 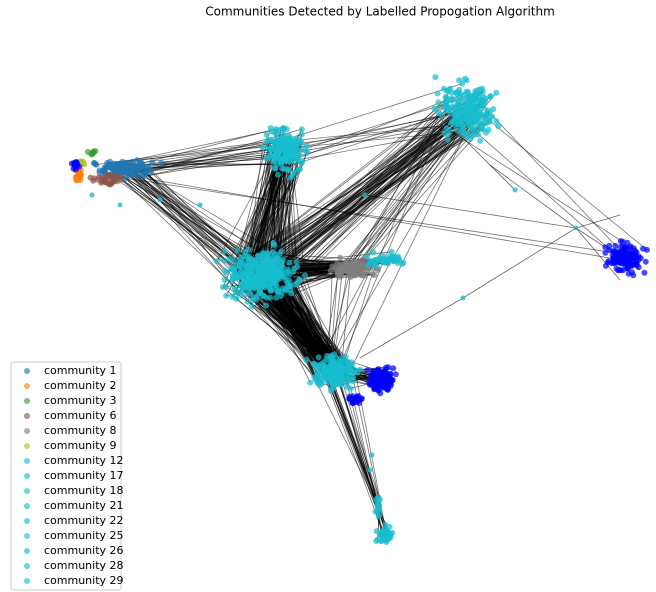 I want to click on legend-label: community 25, so click(x=84, y=535).